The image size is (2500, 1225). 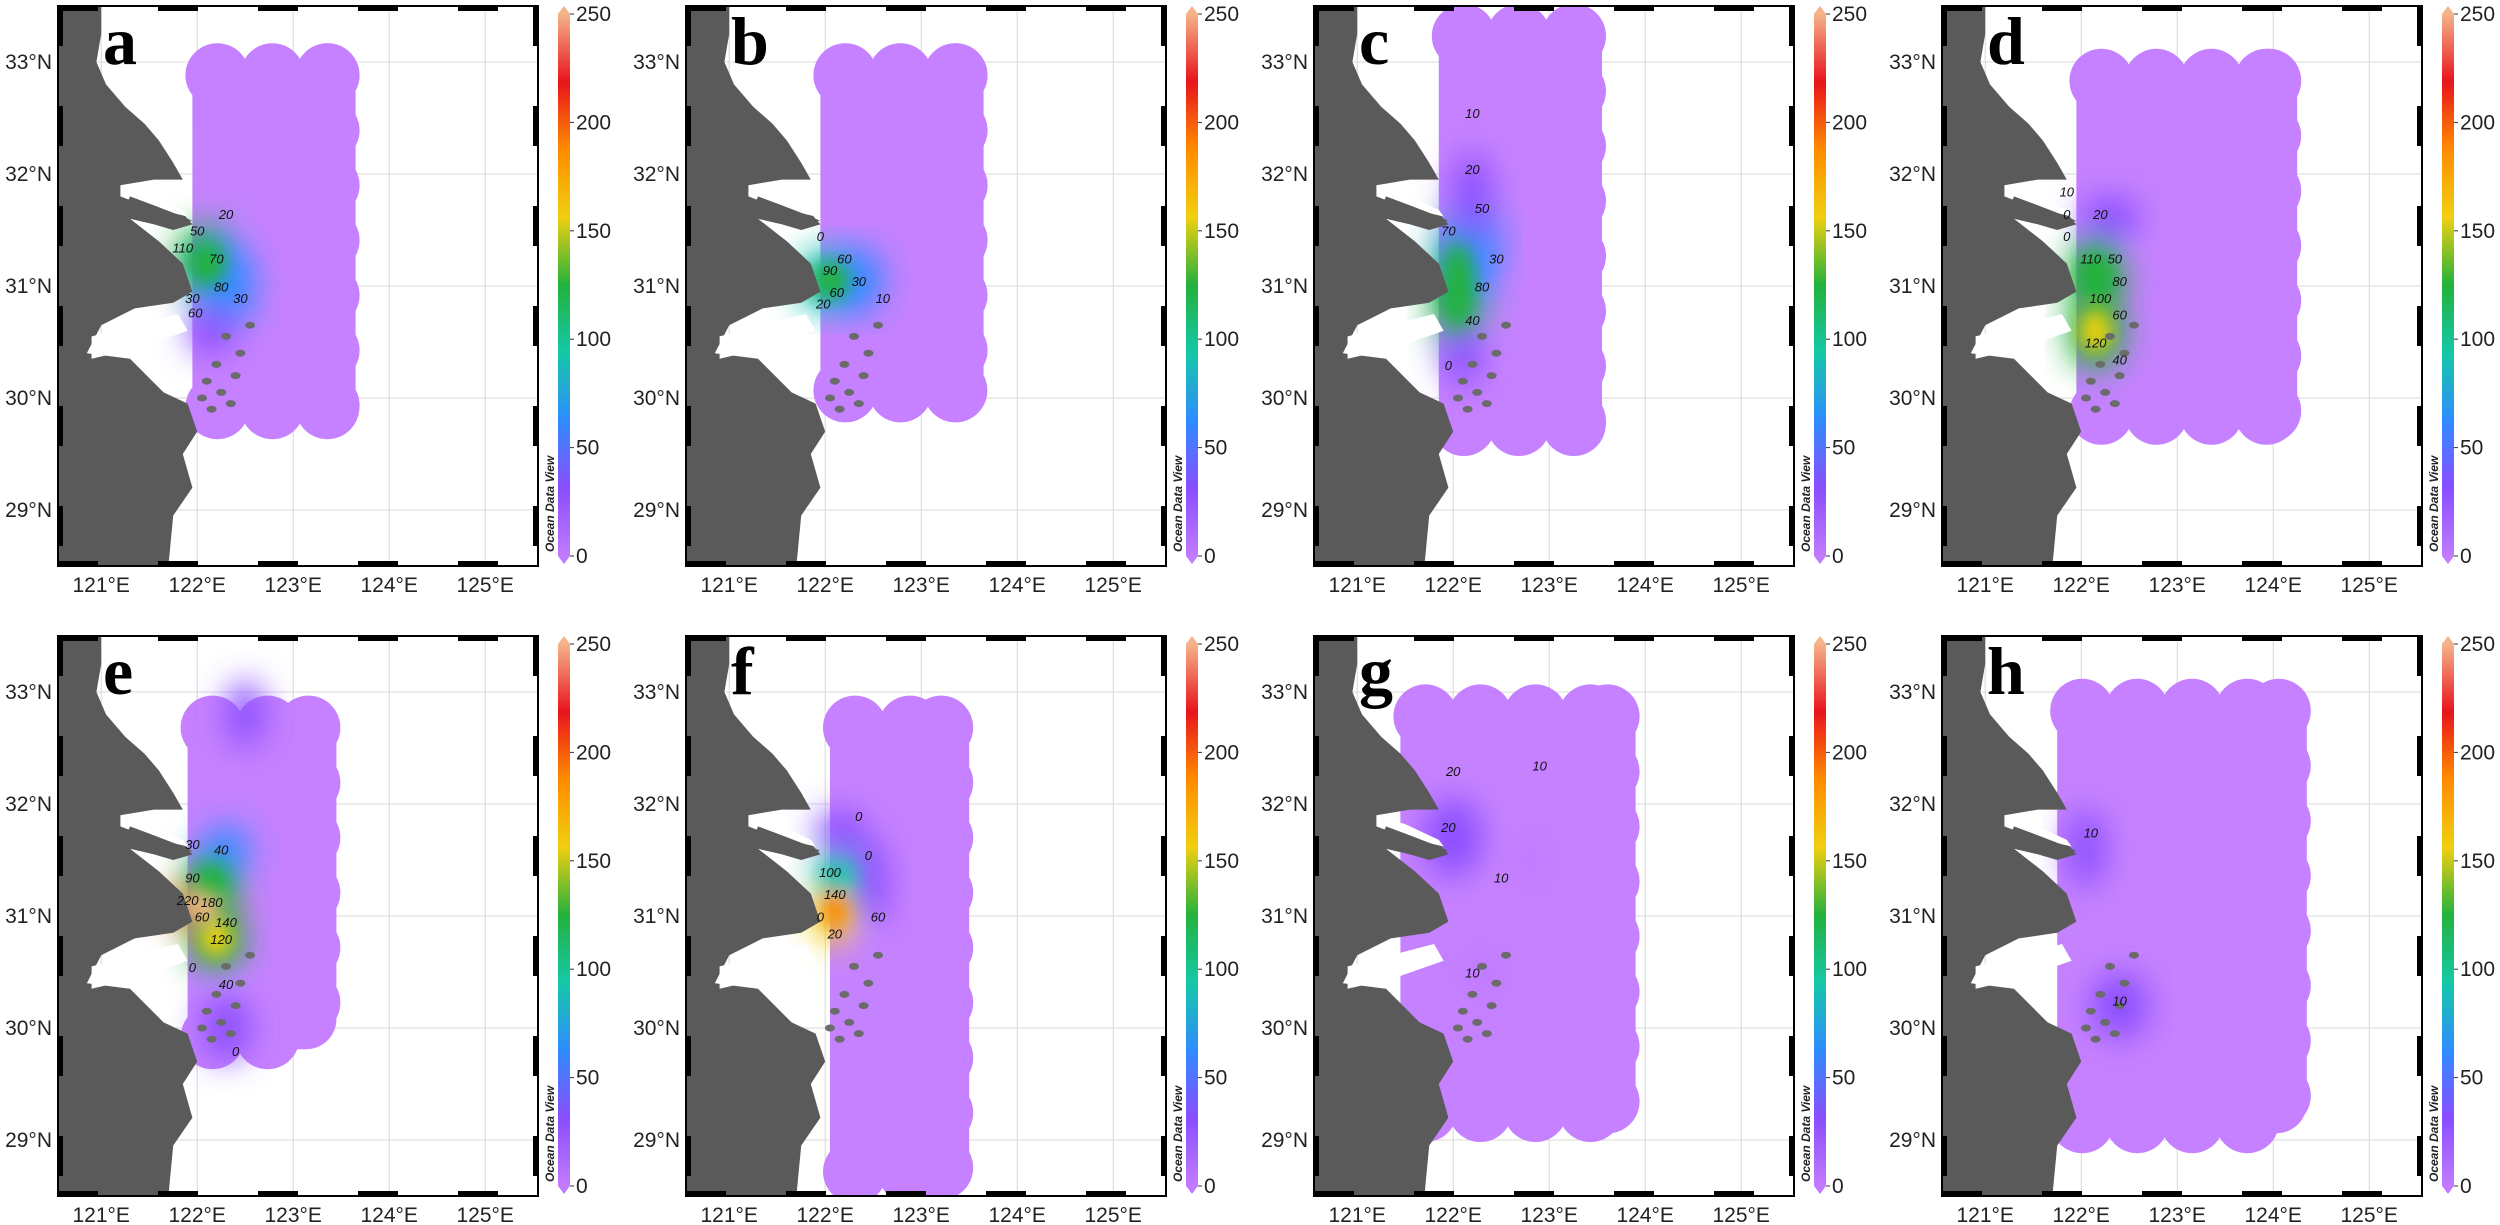 What do you see at coordinates (1820, 560) in the screenshot?
I see `colorbar-bottom-arrow` at bounding box center [1820, 560].